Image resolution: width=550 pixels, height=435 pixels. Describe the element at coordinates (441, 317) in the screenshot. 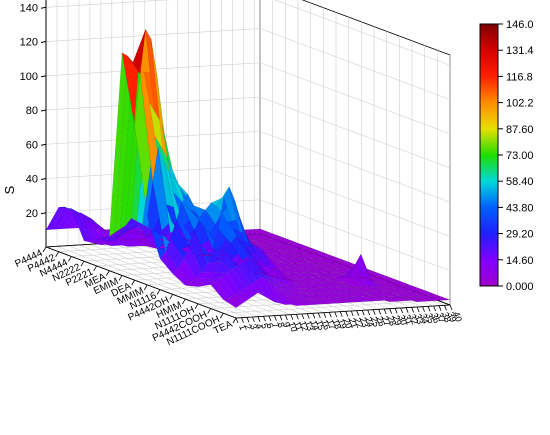

I see `anion-tick-label: 37` at that location.